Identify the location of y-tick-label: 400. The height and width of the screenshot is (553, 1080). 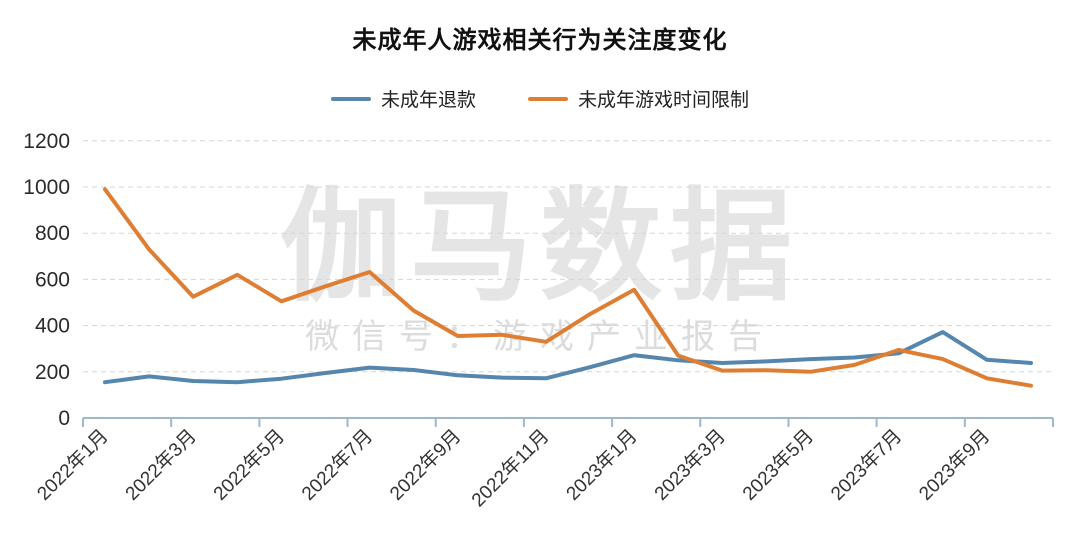
(52, 326).